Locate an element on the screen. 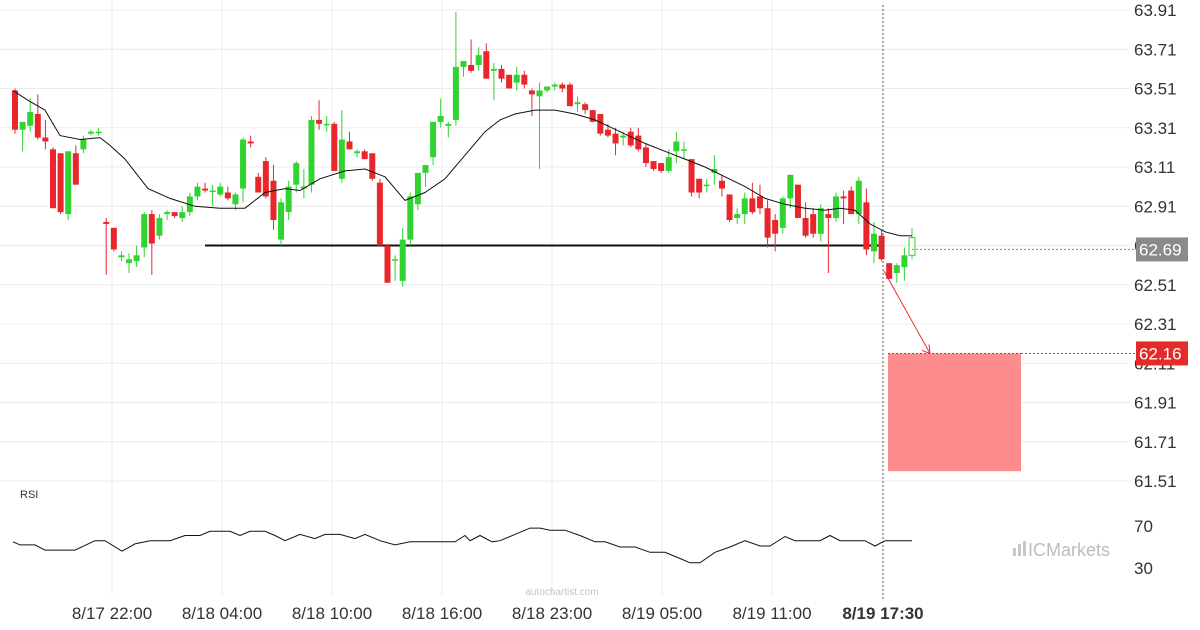 The height and width of the screenshot is (630, 1200). time-tick-label: 8/19 11:00 is located at coordinates (771, 613).